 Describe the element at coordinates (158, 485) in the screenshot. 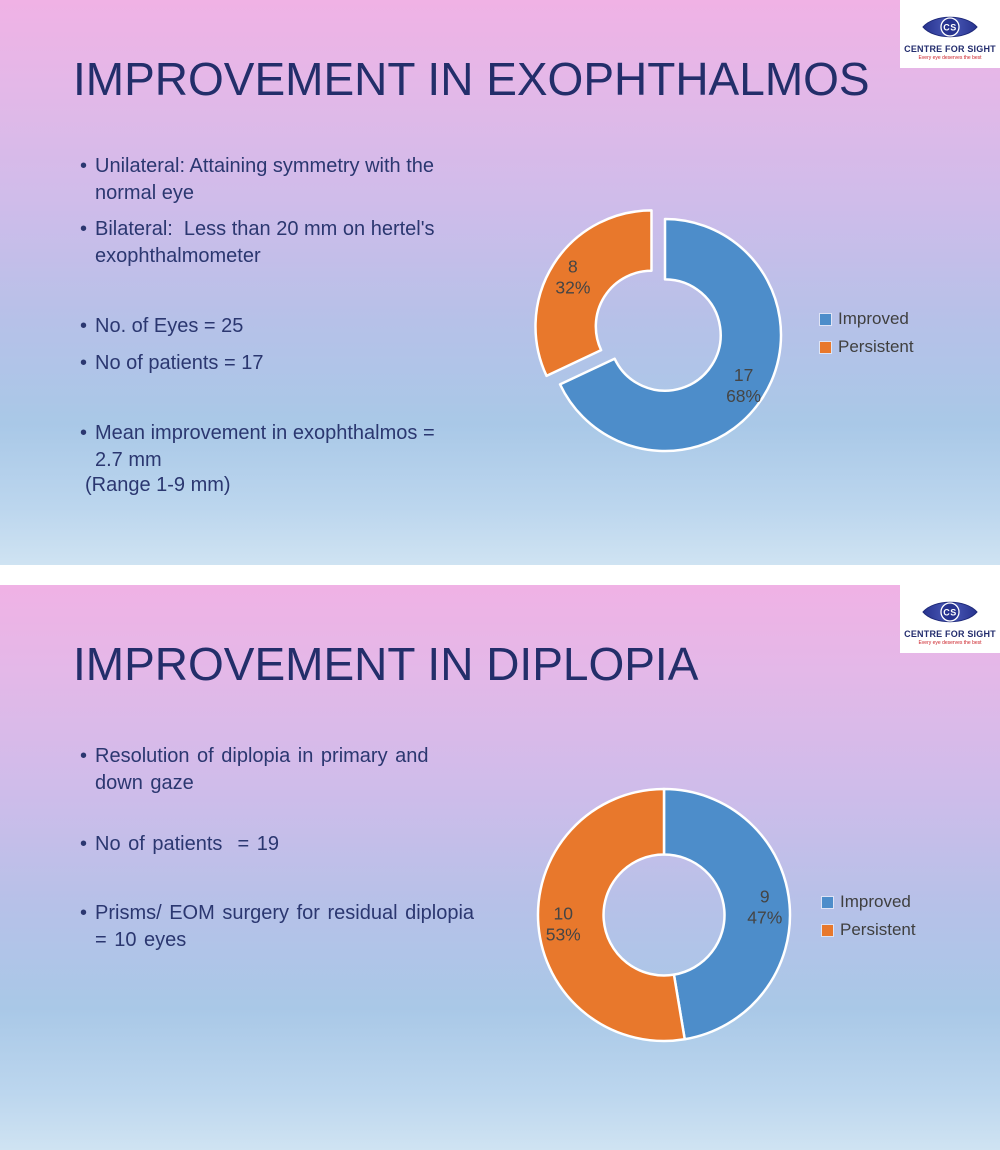

I see `range-note: (Range 1-9 mm)` at that location.